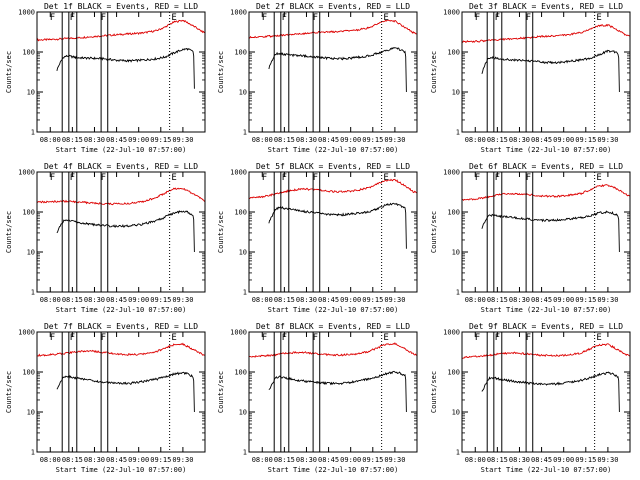 This screenshot has width=640, height=480. I want to click on panel-title: Det 9f BLACK = Events, RED = LLD, so click(546, 326).